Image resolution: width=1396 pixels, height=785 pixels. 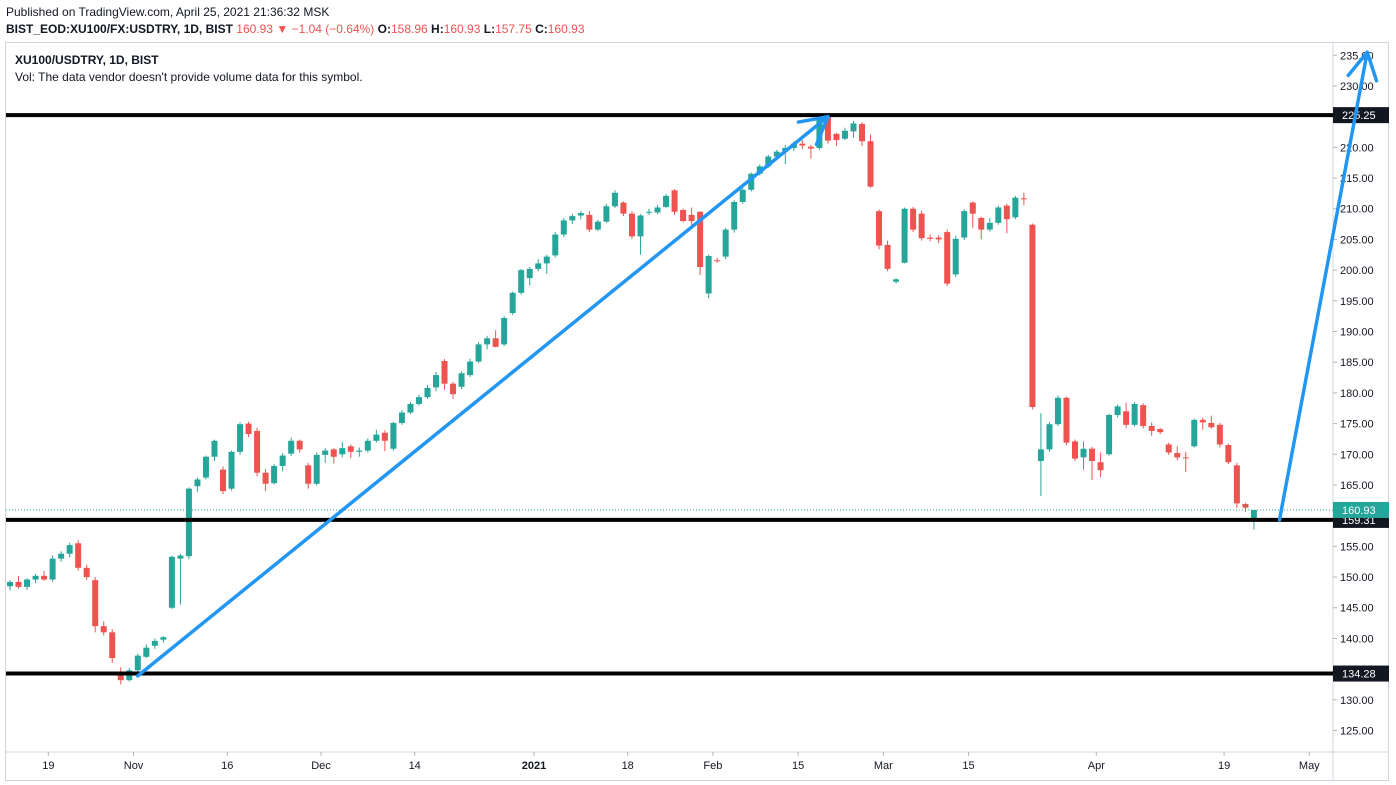 What do you see at coordinates (48, 766) in the screenshot?
I see `x-tick-label: 19` at bounding box center [48, 766].